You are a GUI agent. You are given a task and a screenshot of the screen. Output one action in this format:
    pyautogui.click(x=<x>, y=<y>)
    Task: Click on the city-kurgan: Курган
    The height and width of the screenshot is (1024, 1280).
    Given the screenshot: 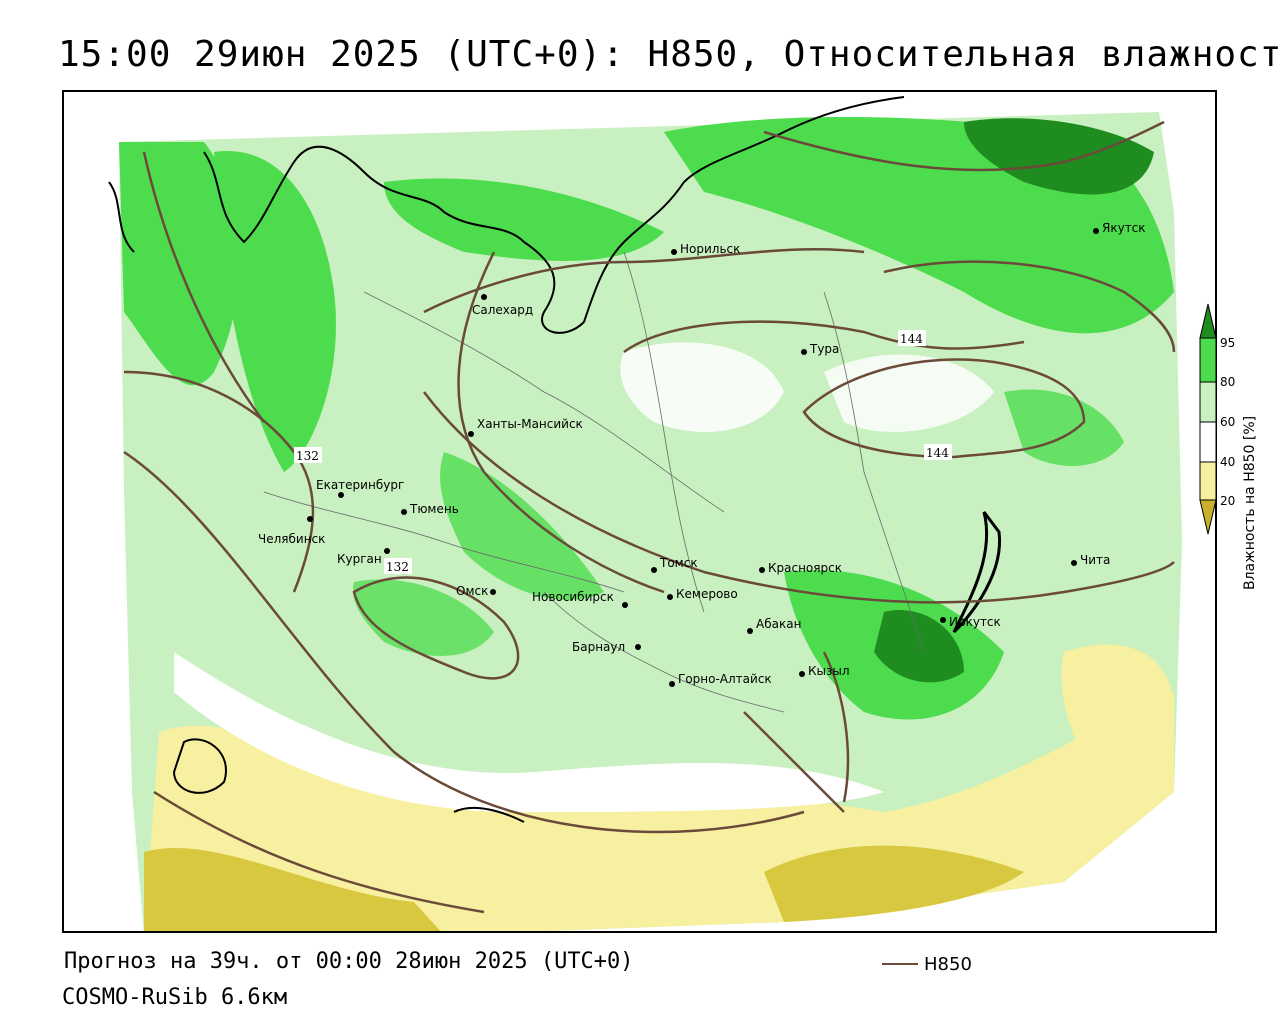 What is the action you would take?
    pyautogui.click(x=363, y=557)
    